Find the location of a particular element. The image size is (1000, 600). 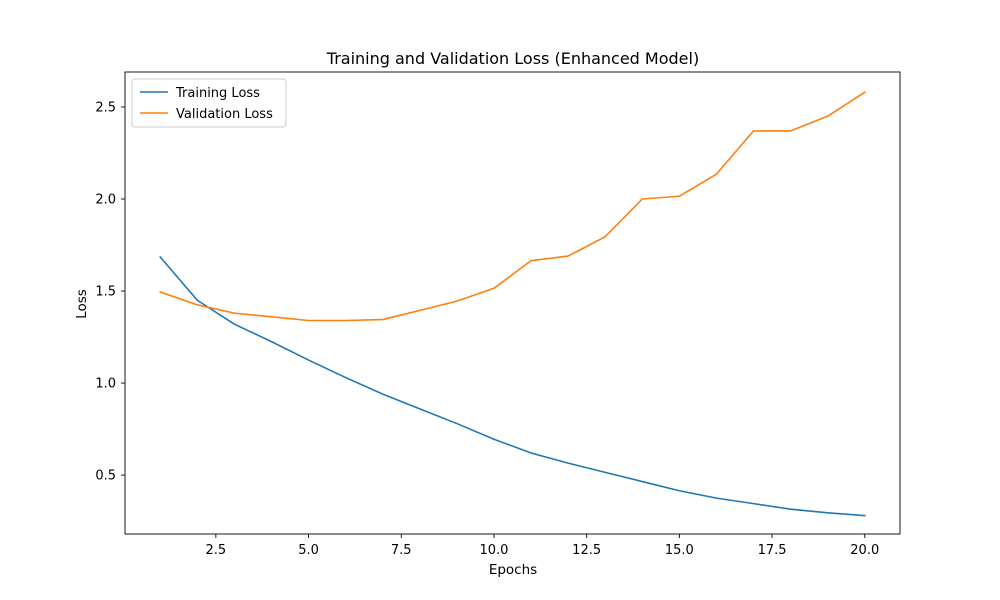

x-axis-label: Epochs is located at coordinates (513, 570).